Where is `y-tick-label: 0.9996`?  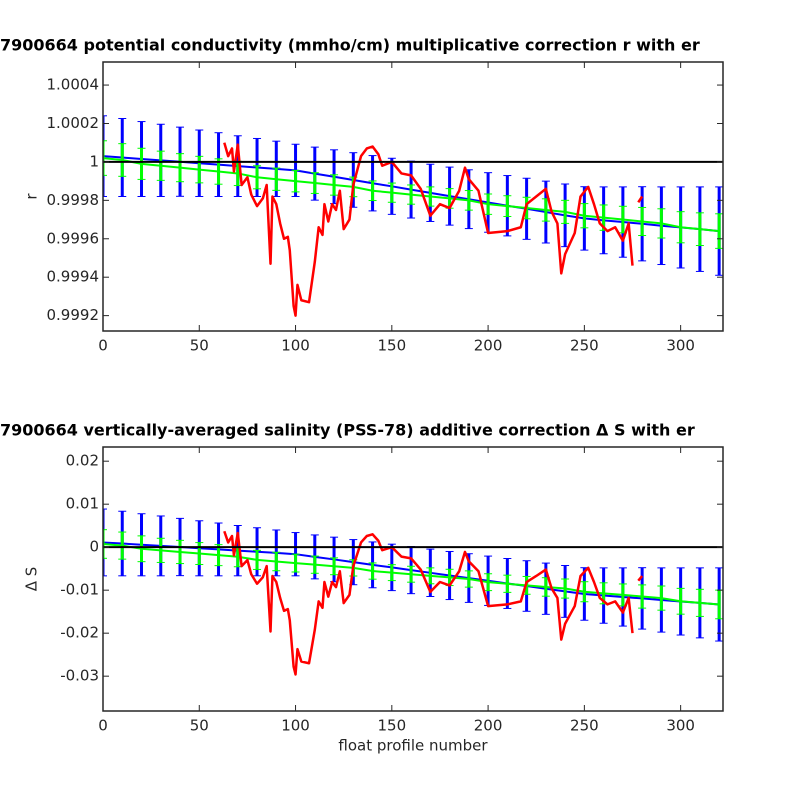 y-tick-label: 0.9996 is located at coordinates (73, 238).